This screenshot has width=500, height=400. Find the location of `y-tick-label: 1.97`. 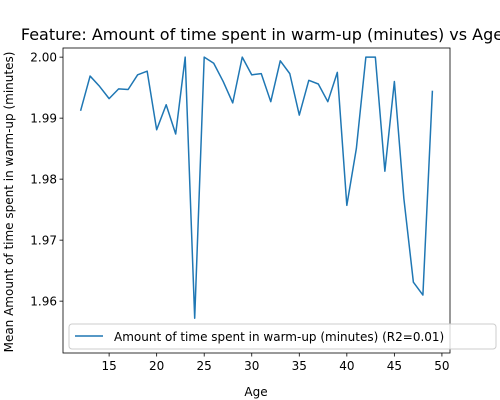

y-tick-label: 1.97 is located at coordinates (43, 241).